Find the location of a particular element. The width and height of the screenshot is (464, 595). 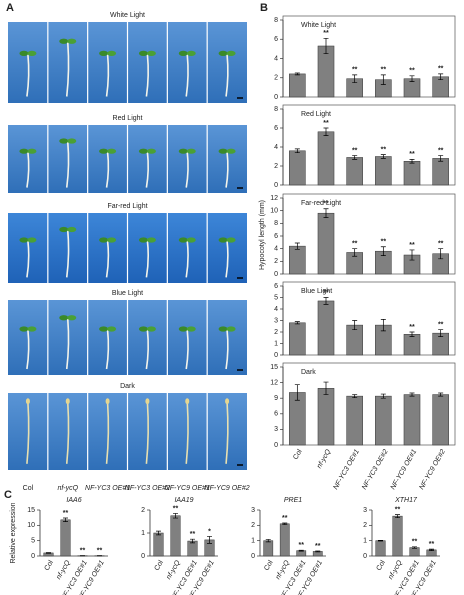

y-tick-label: 5 is located at coordinates (276, 297).